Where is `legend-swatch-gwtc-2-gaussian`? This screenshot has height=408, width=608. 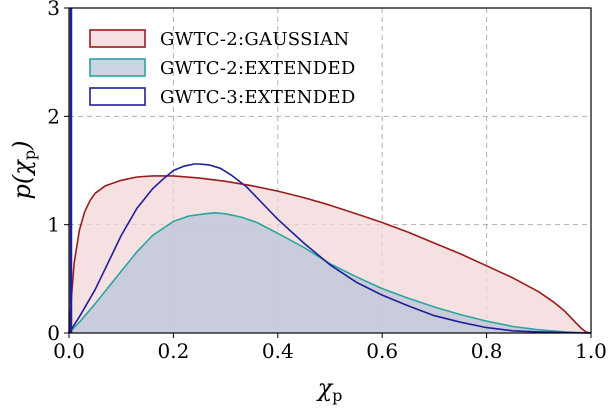
legend-swatch-gwtc-2-gaussian is located at coordinates (117, 38).